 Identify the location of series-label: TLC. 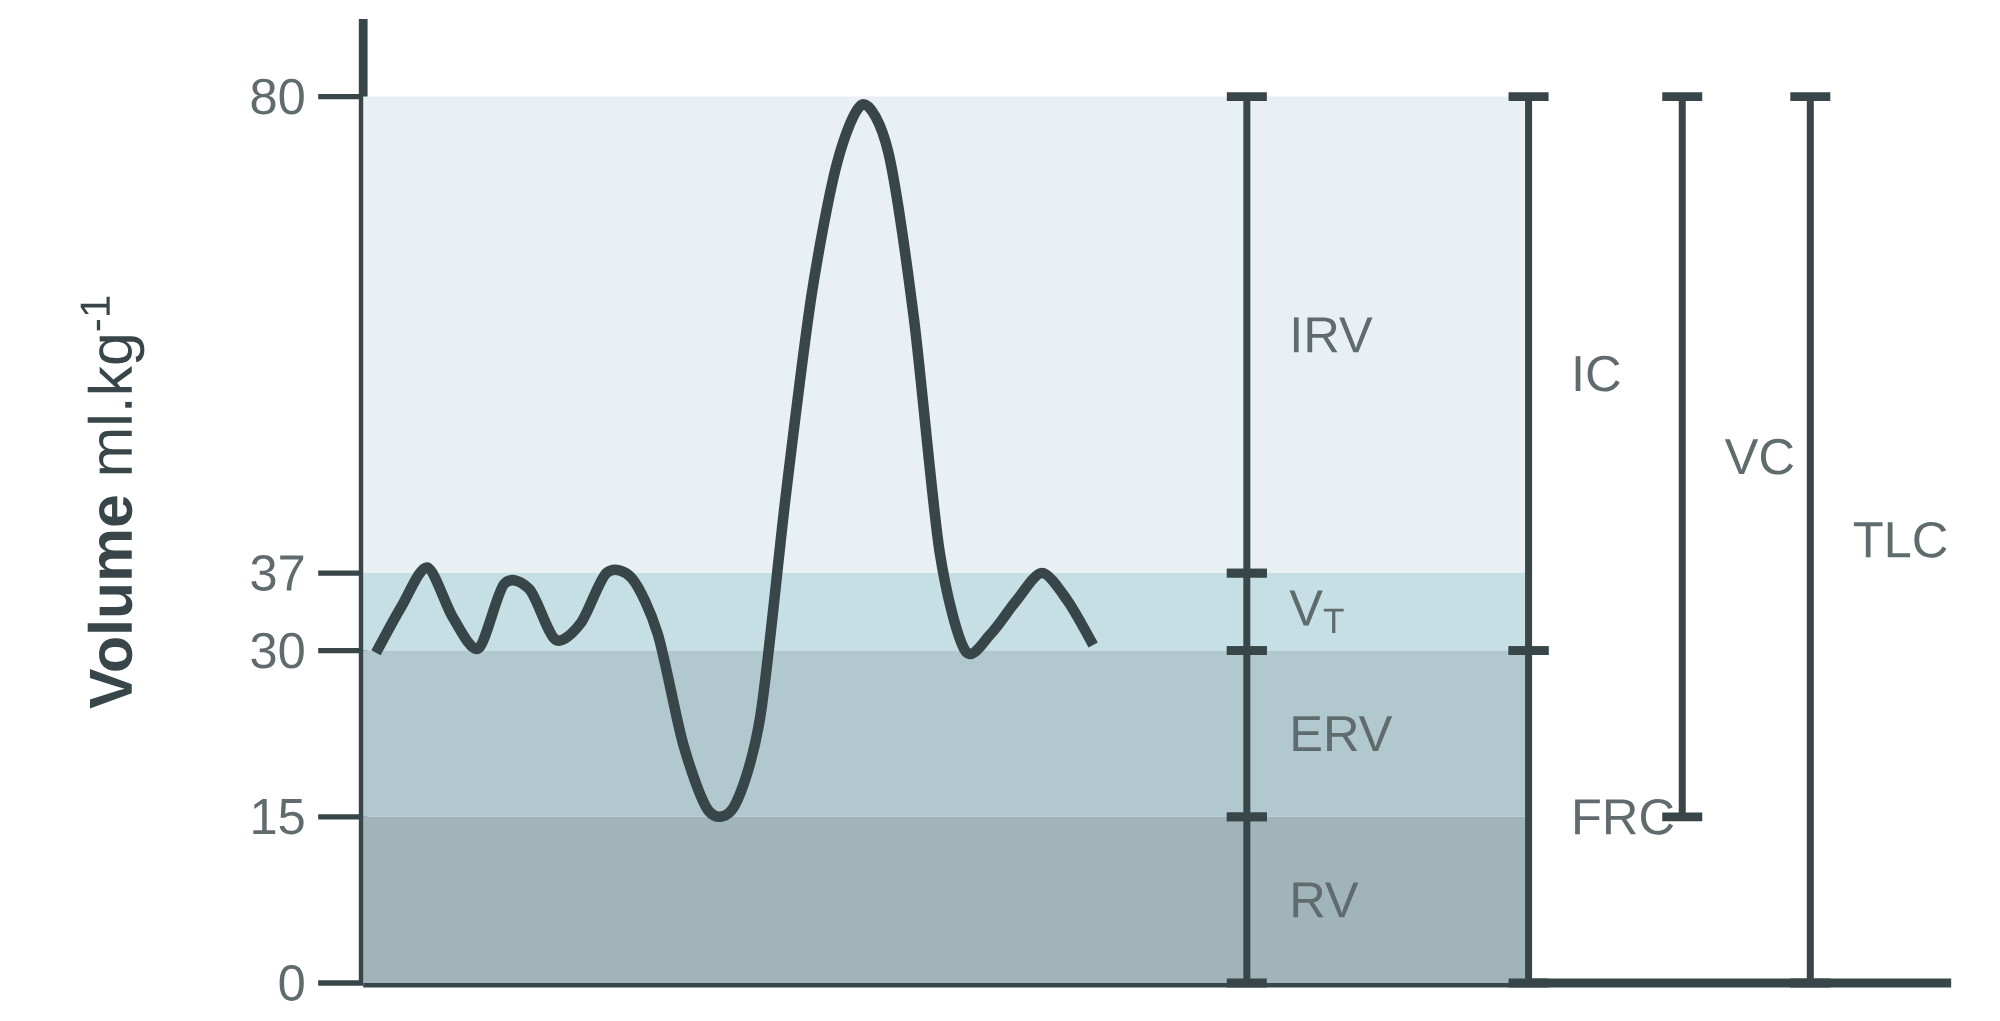
(1900, 539).